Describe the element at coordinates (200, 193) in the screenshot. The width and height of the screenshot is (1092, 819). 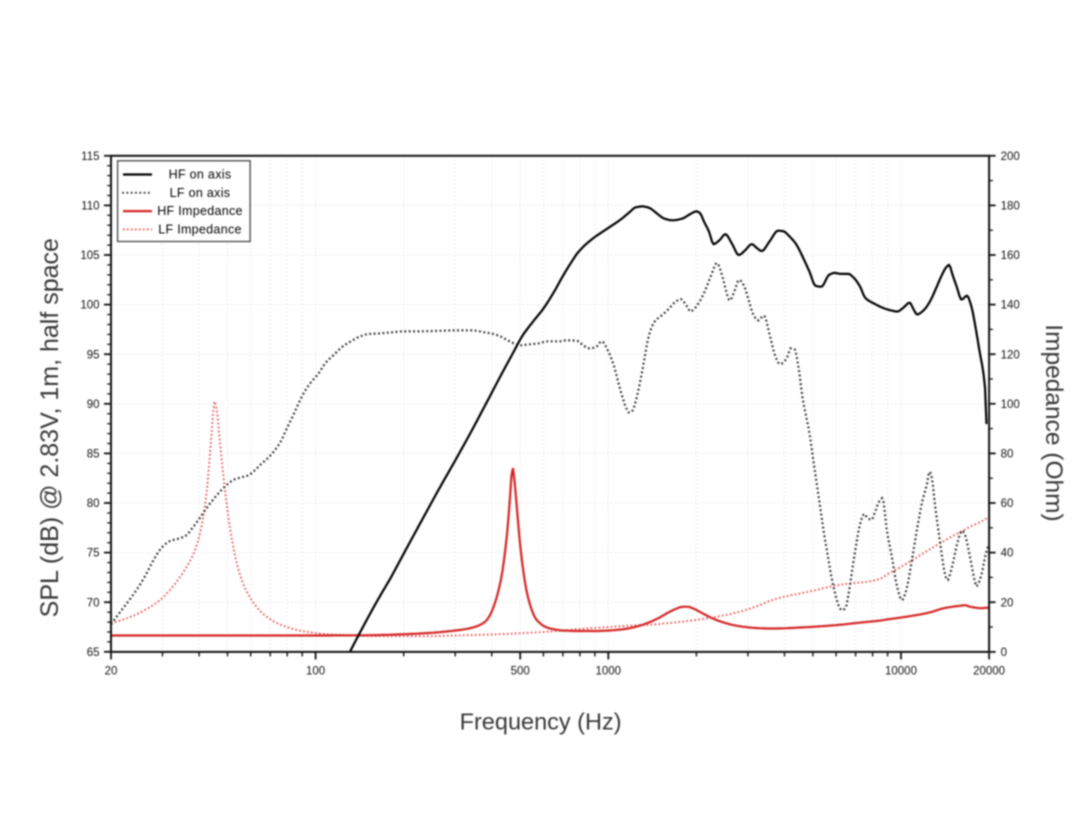
I see `svg-text: LF on axis` at that location.